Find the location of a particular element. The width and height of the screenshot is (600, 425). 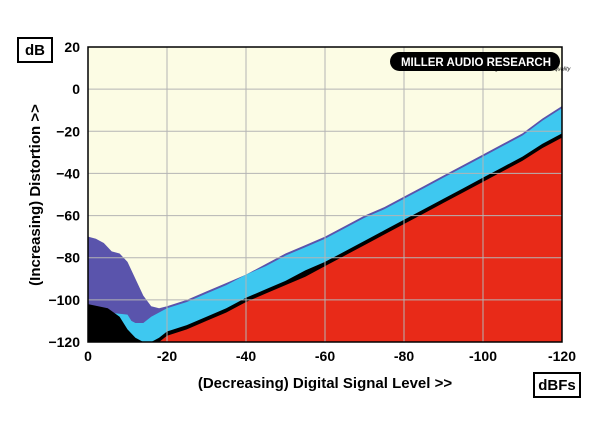

y-tick-label: −40 is located at coordinates (68, 173).